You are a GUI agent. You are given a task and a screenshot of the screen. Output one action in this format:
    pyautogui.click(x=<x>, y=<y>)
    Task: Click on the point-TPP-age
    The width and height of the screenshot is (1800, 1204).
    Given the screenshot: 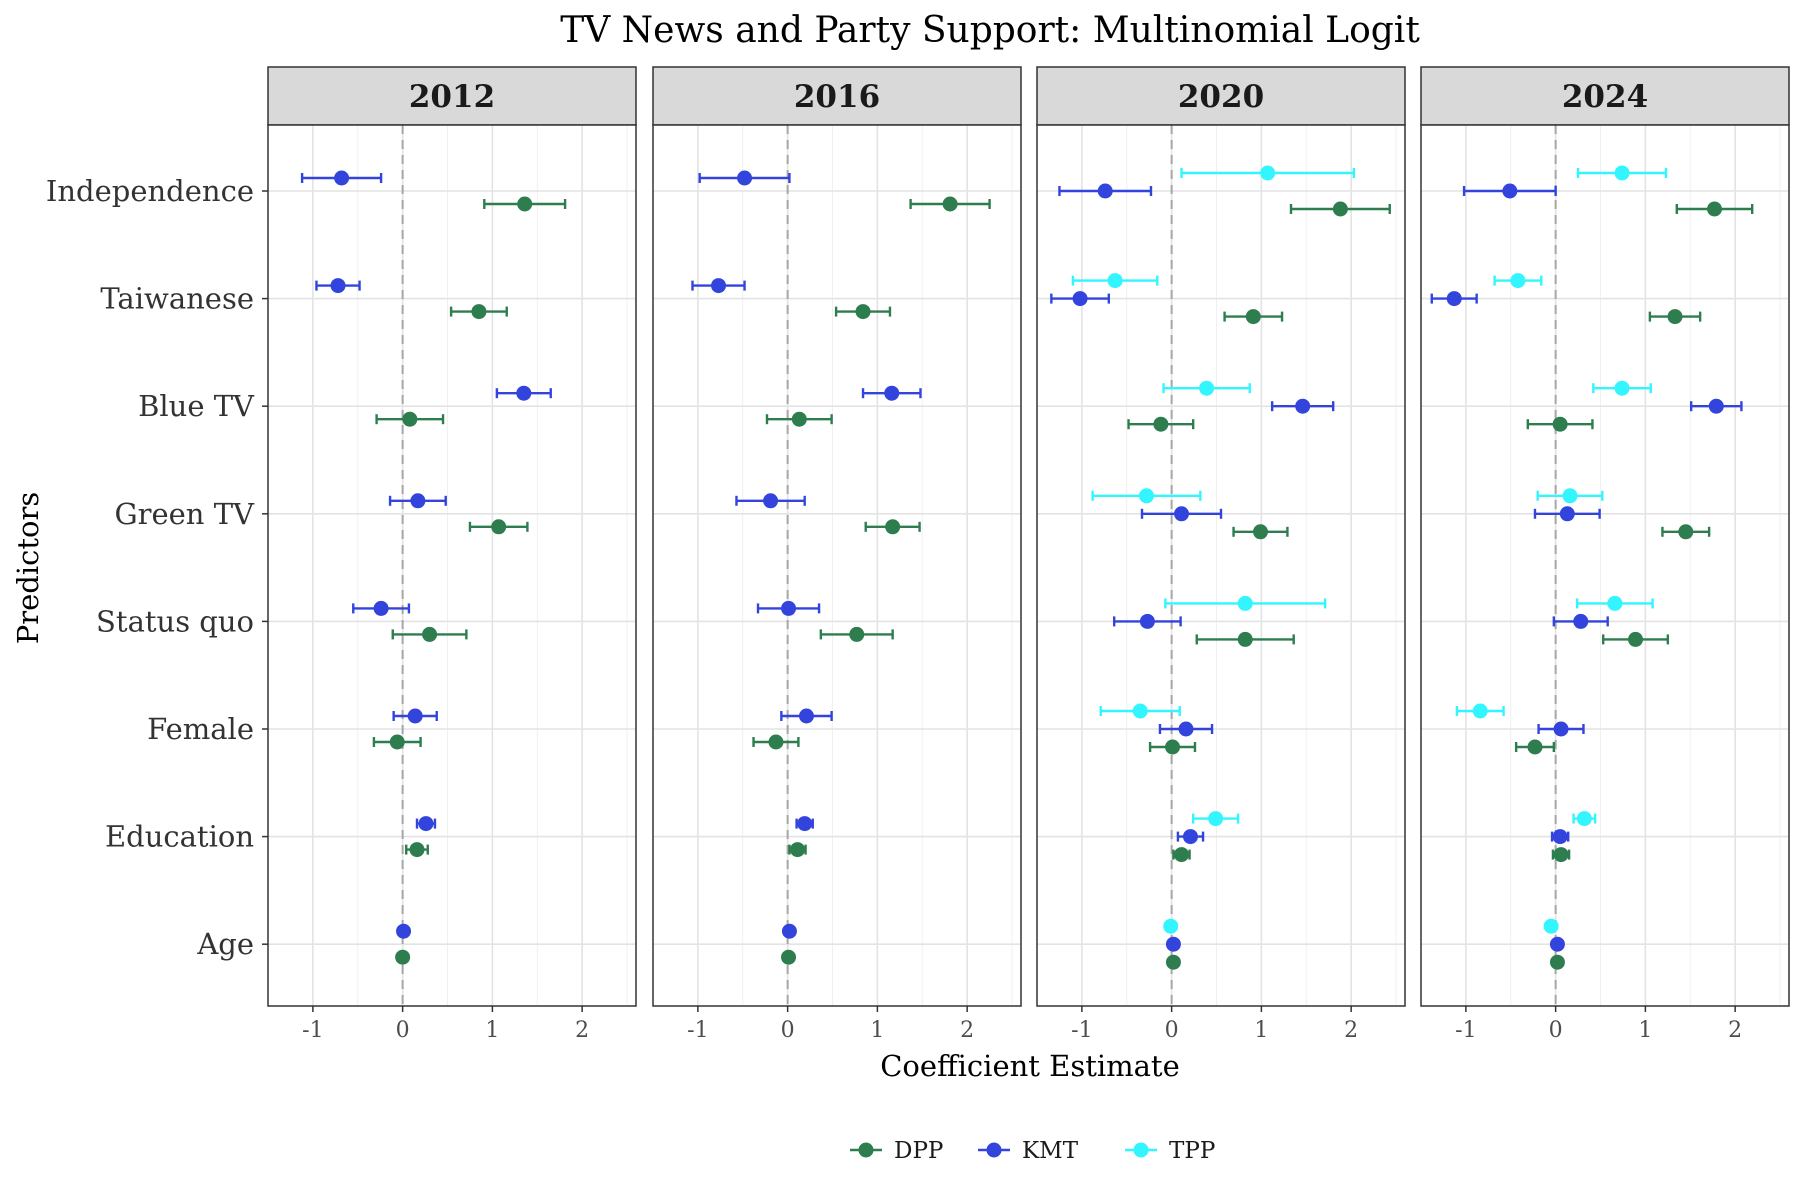 What is the action you would take?
    pyautogui.click(x=1171, y=926)
    